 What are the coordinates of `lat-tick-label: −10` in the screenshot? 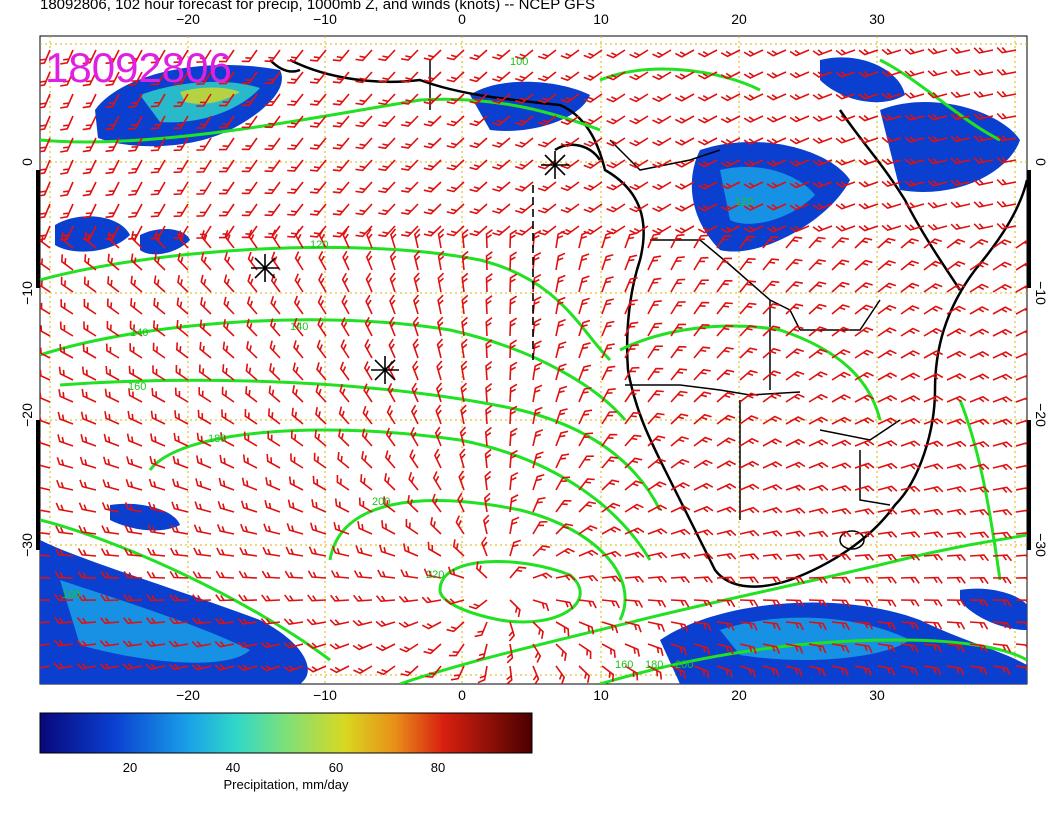 It's located at (1041, 293).